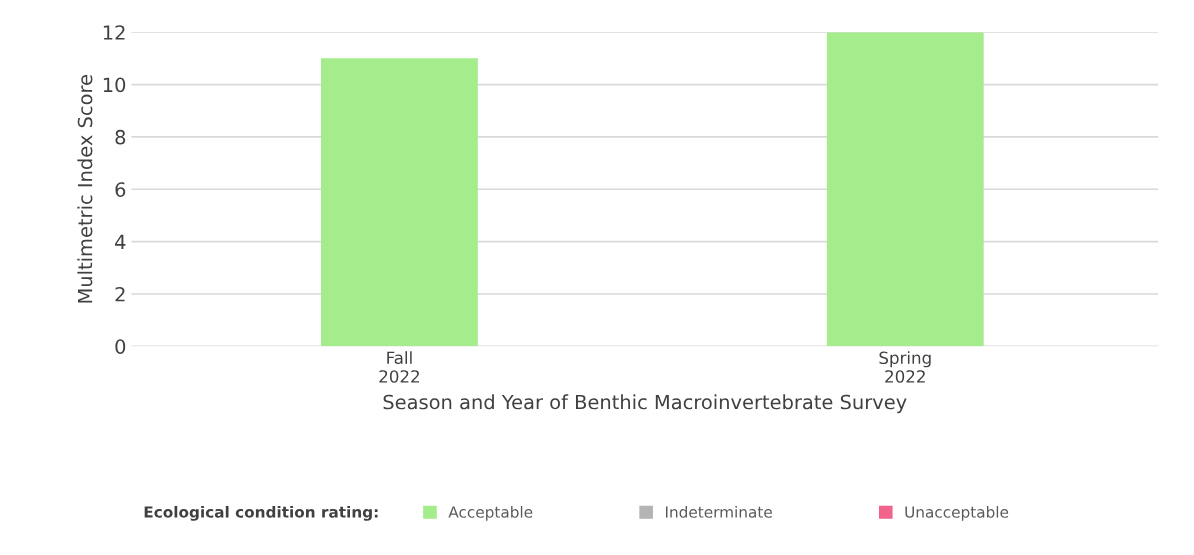 The image size is (1194, 555). I want to click on y-tick-label: 8, so click(120, 137).